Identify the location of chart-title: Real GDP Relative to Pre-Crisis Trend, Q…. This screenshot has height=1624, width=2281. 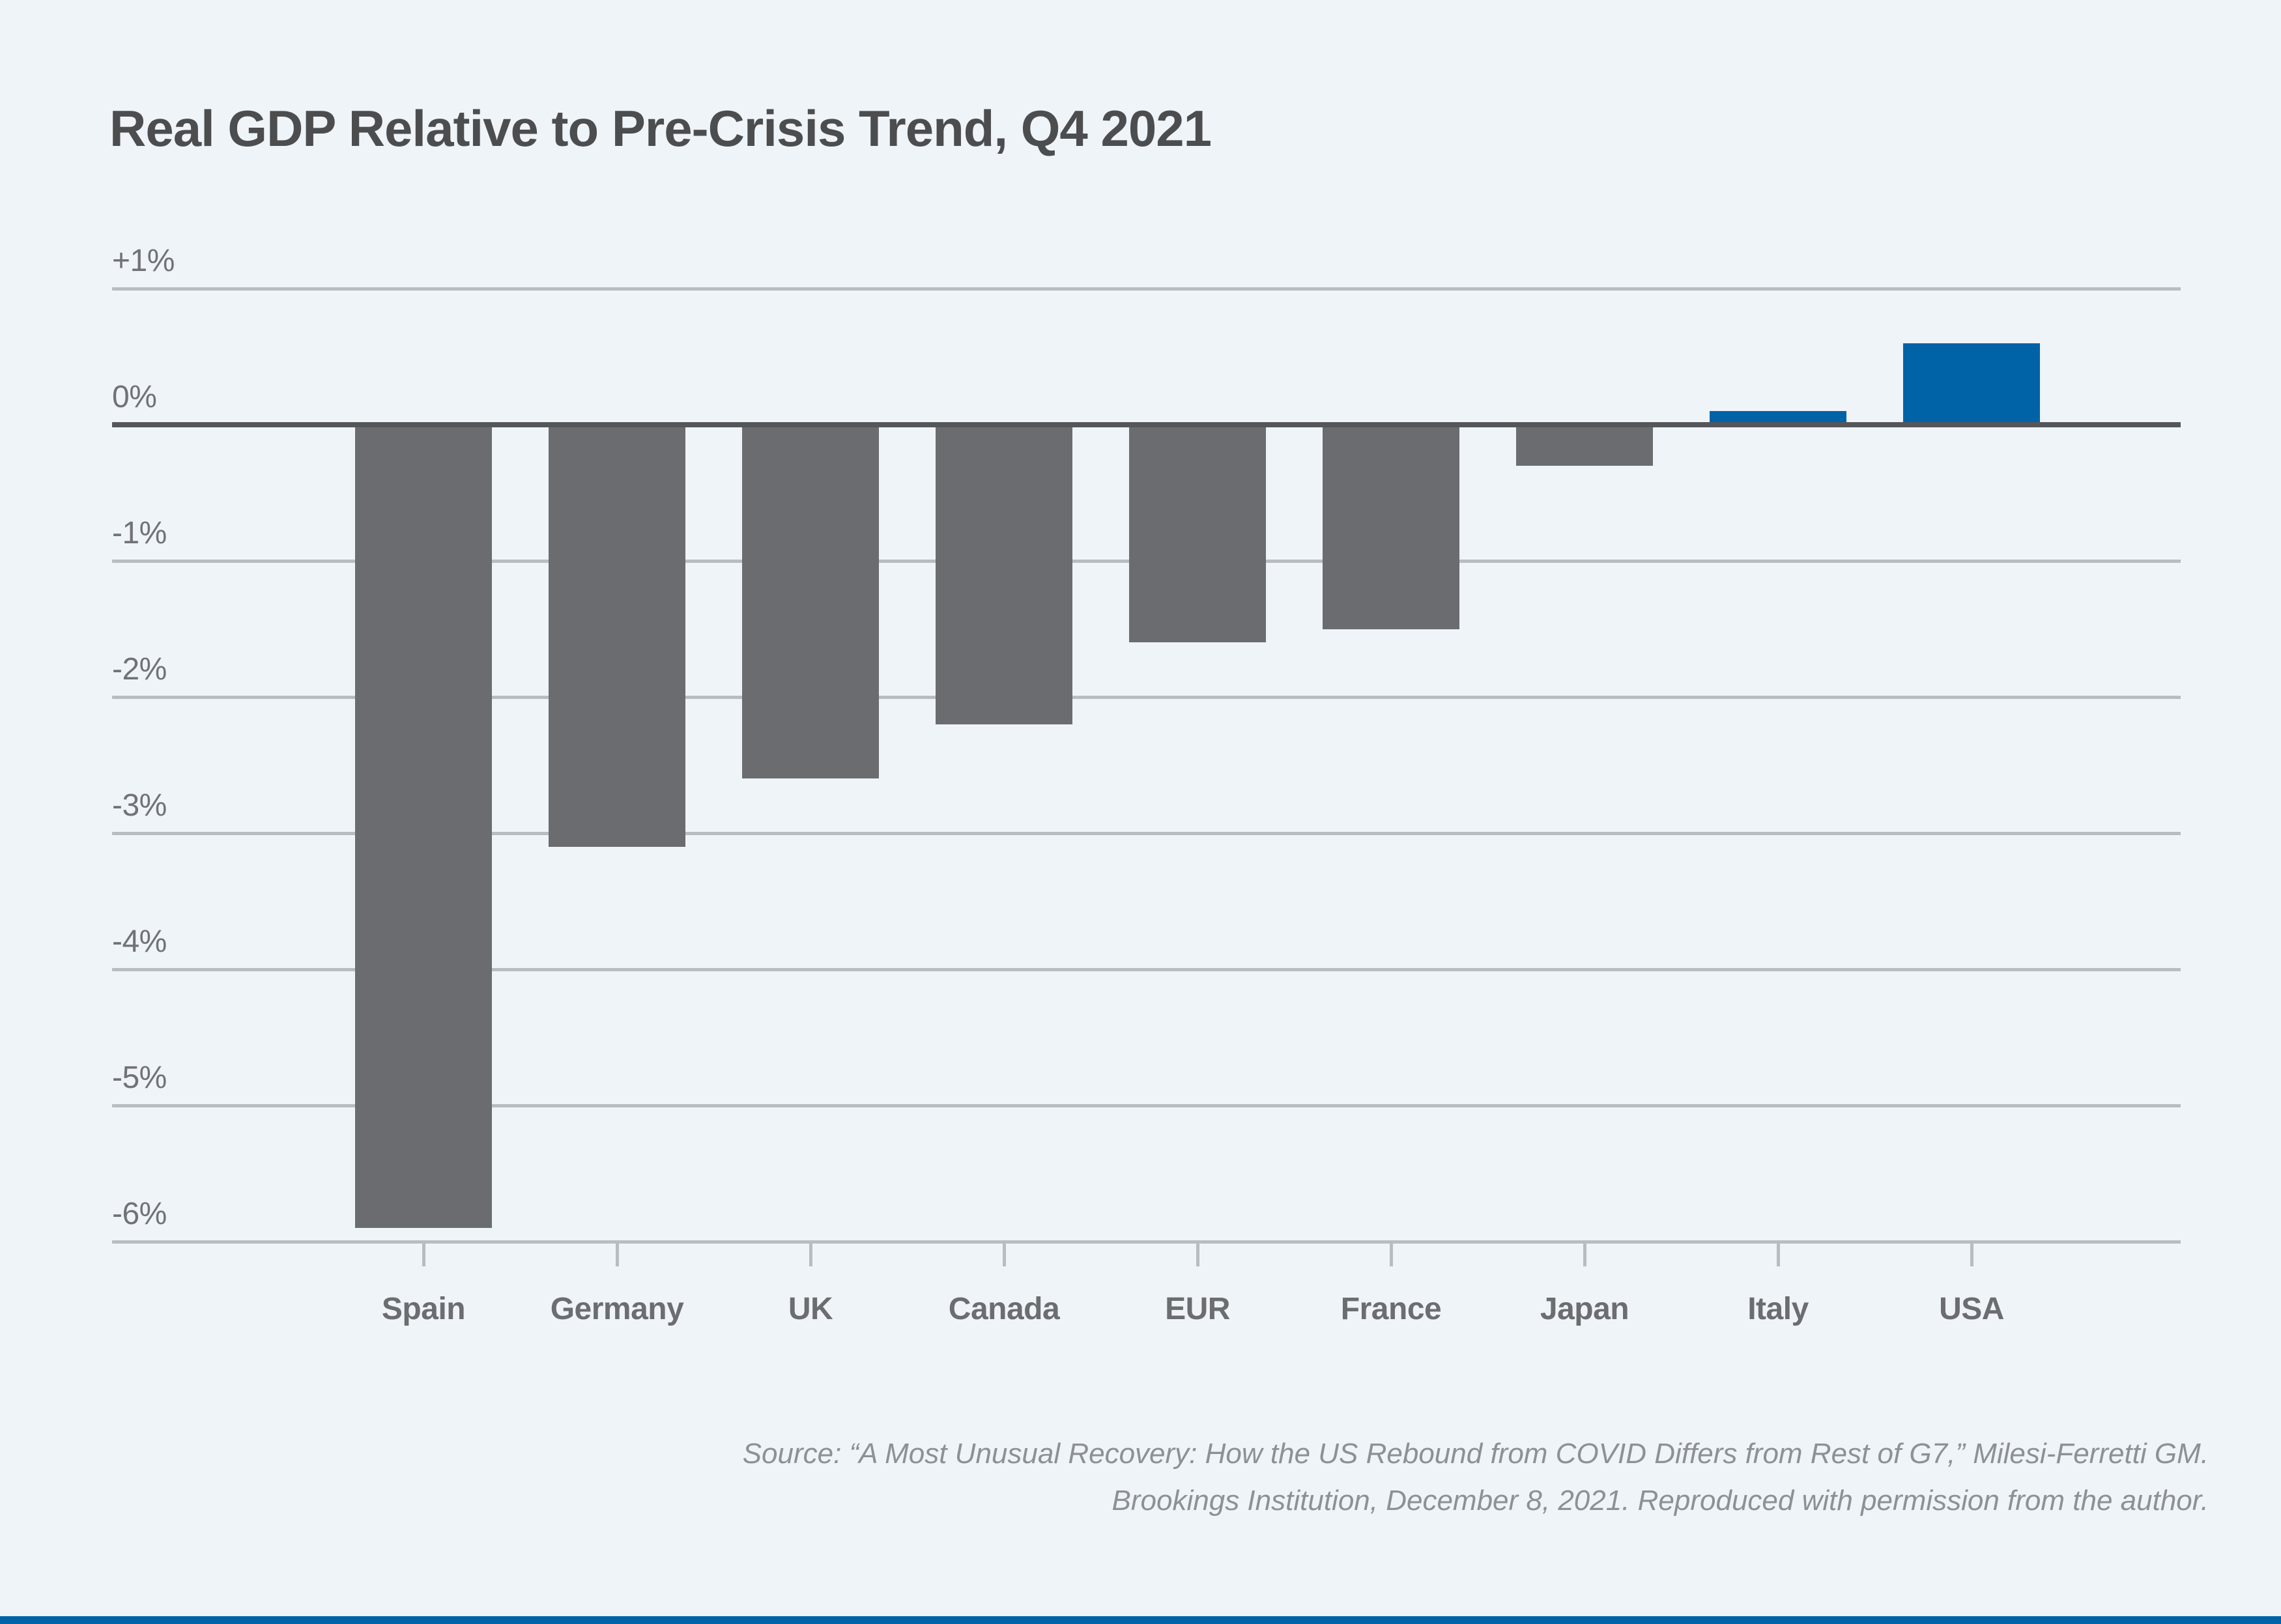
(660, 129).